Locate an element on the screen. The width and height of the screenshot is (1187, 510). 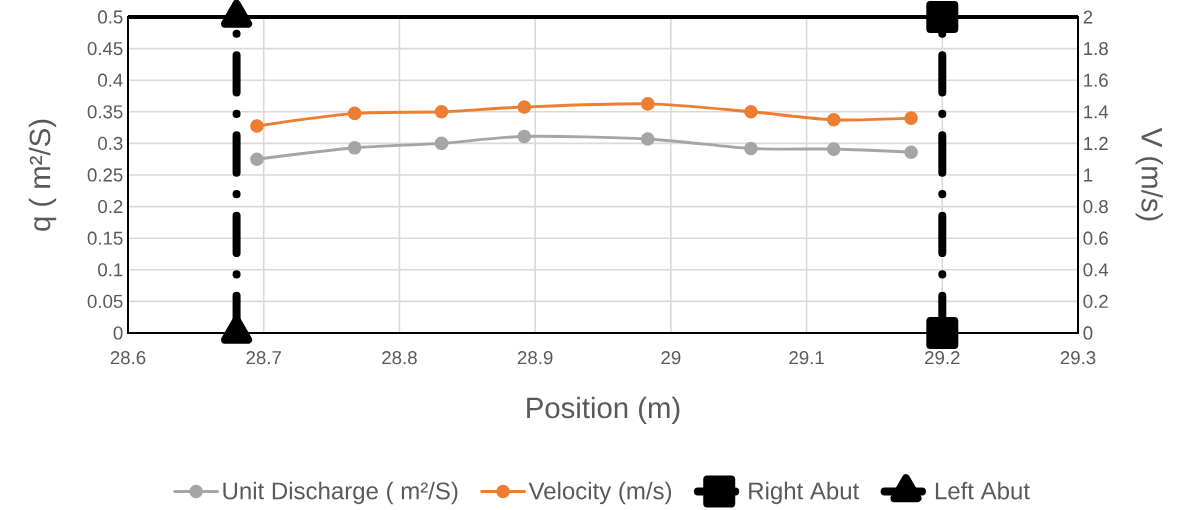
x-axis-title: Position (m) is located at coordinates (603, 410).